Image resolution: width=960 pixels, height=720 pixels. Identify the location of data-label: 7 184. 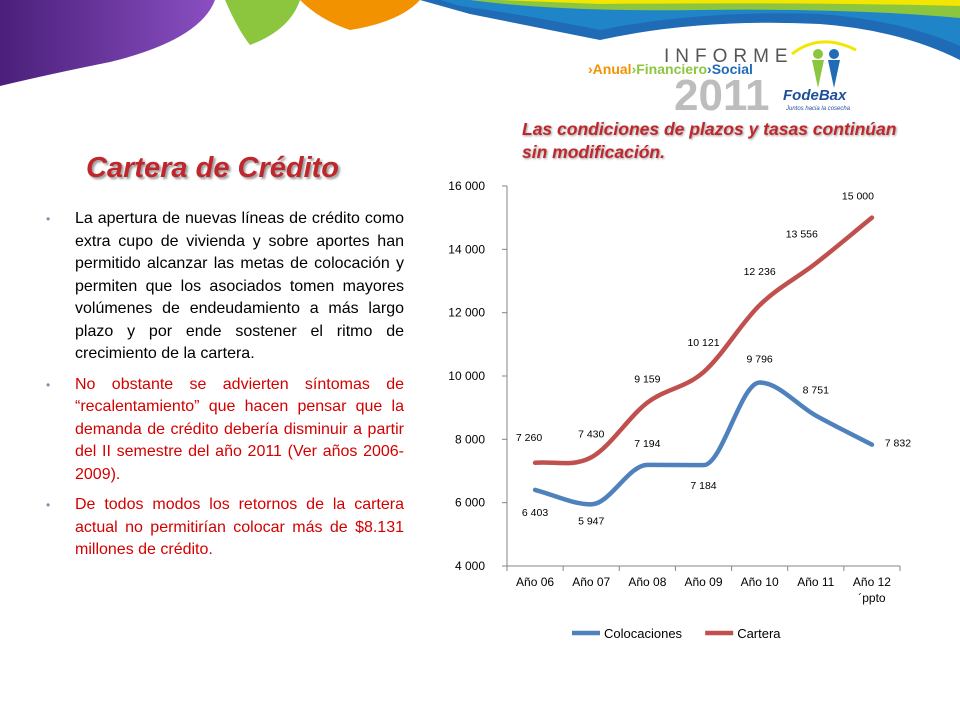
(703, 486).